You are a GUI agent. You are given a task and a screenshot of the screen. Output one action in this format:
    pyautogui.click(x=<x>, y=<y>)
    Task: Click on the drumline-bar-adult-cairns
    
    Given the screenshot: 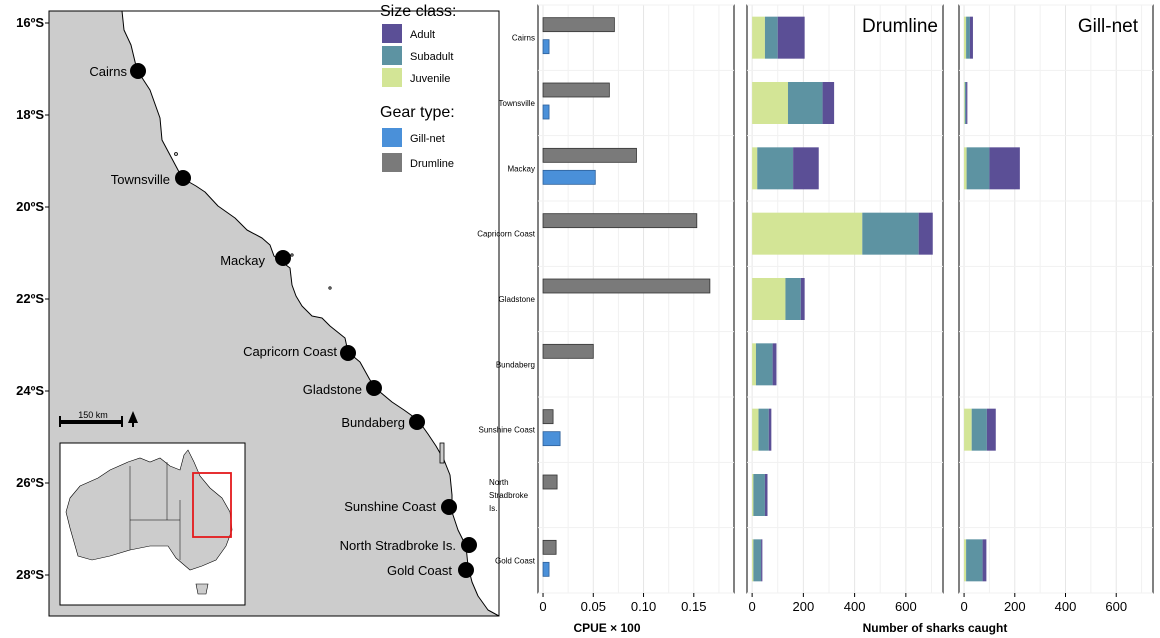 What is the action you would take?
    pyautogui.click(x=791, y=37)
    